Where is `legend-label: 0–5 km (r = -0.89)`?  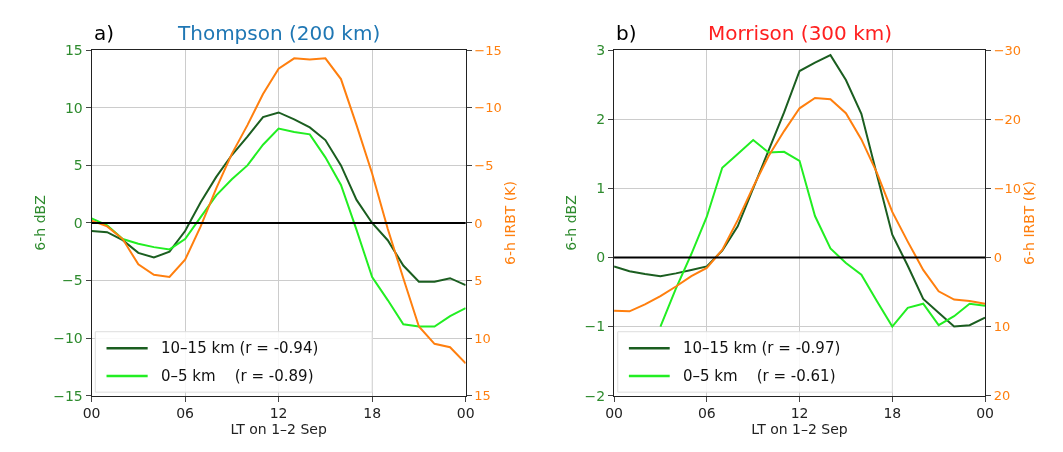 legend-label: 0–5 km (r = -0.89) is located at coordinates (237, 376).